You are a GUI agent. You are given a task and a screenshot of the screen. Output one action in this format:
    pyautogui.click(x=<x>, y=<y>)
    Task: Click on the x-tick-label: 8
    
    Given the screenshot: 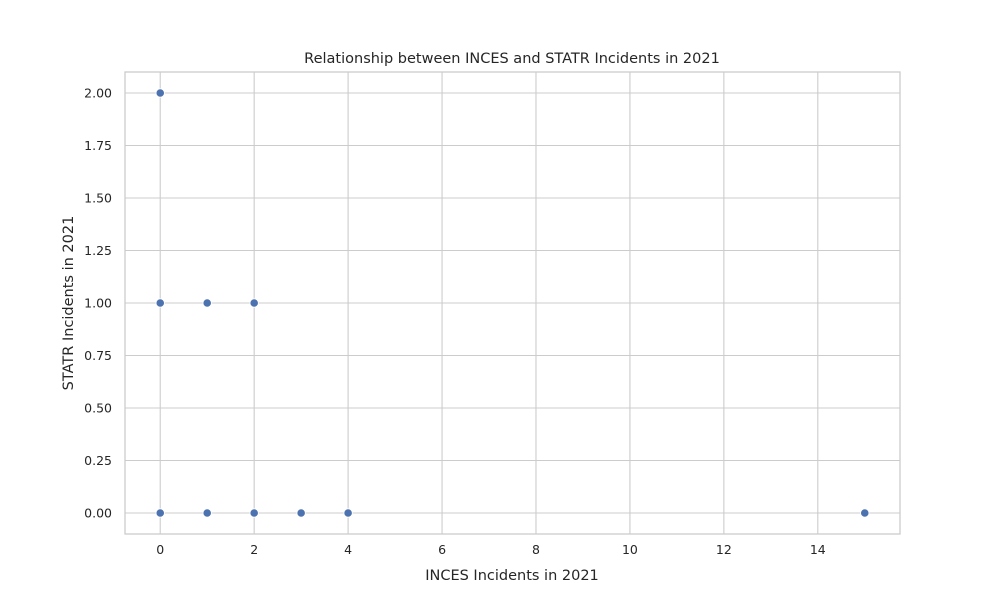 What is the action you would take?
    pyautogui.click(x=536, y=549)
    